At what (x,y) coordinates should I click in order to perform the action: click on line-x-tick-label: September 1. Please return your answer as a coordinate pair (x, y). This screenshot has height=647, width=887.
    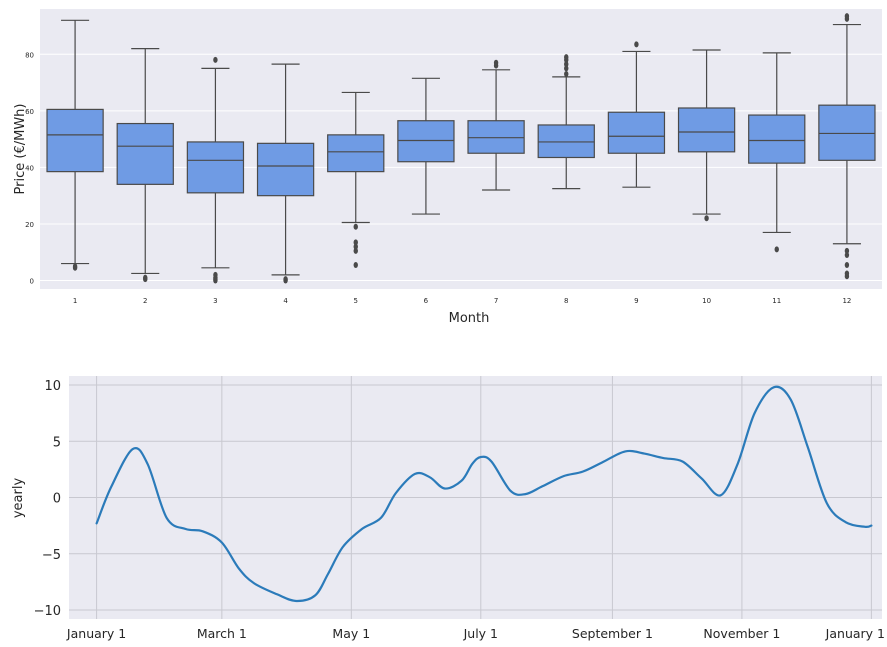
    Looking at the image, I should click on (612, 633).